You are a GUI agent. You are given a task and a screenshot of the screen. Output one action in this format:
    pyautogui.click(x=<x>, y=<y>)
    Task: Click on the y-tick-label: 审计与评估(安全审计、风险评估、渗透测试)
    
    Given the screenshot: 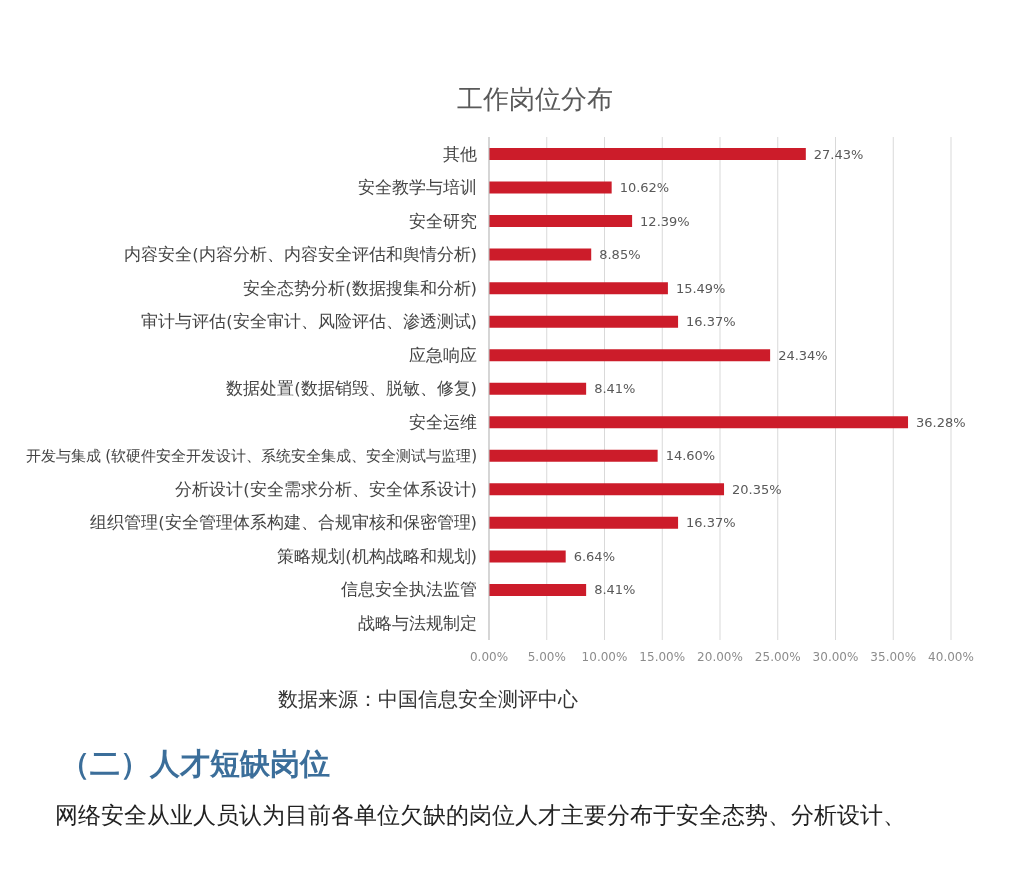 What is the action you would take?
    pyautogui.click(x=309, y=322)
    